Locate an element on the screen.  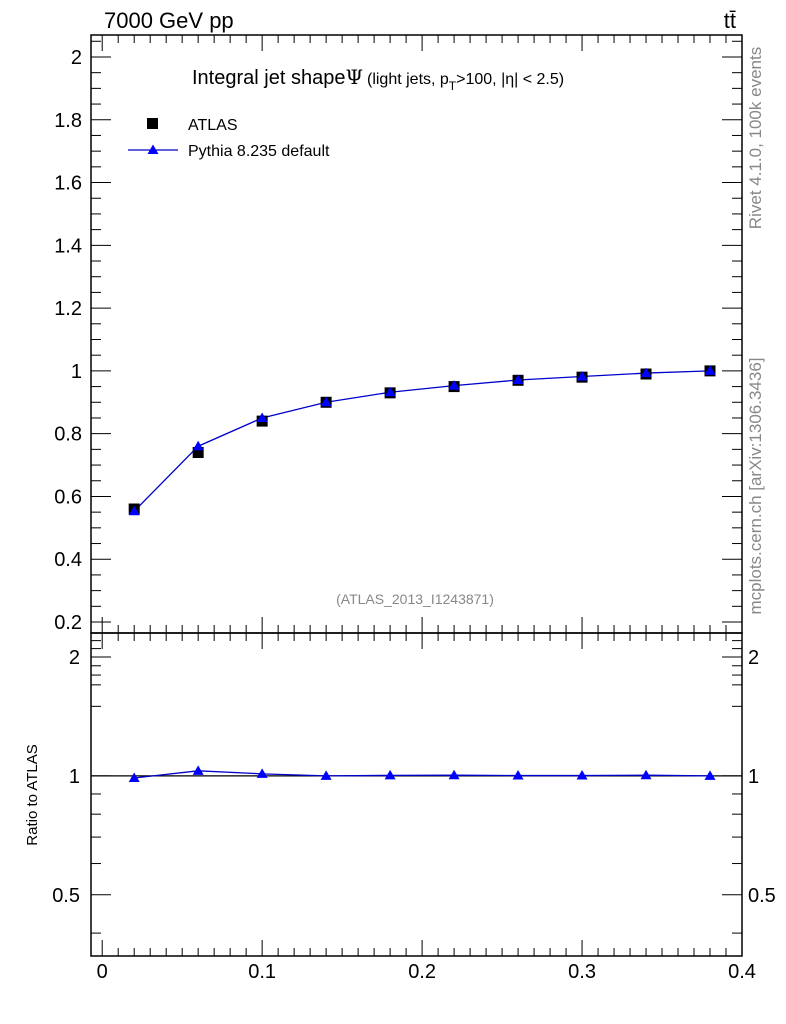
y-tick-label: 1.8 is located at coordinates (68, 121).